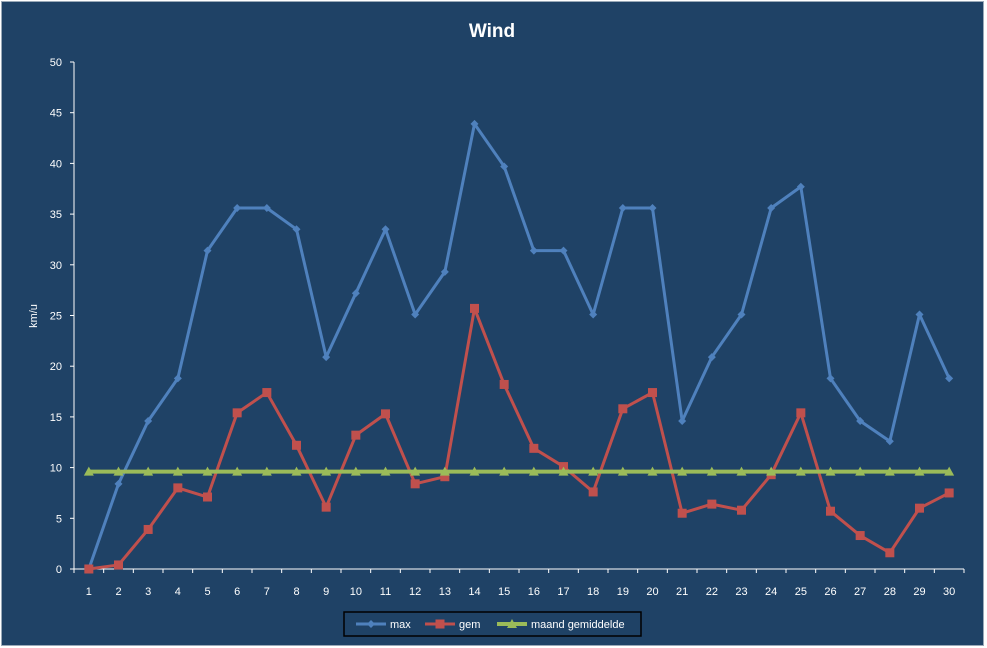 The height and width of the screenshot is (648, 987). Describe the element at coordinates (593, 592) in the screenshot. I see `x-tick-label: 18` at that location.